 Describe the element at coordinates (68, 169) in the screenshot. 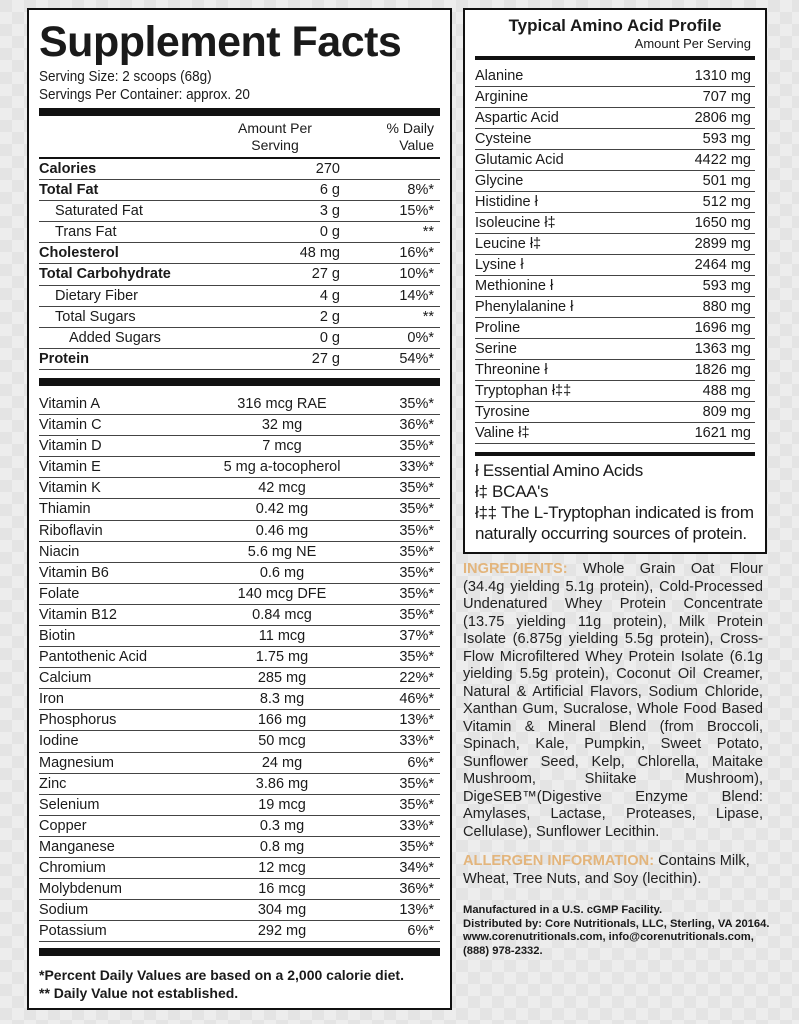

I see `nutrient-name: Calories` at that location.